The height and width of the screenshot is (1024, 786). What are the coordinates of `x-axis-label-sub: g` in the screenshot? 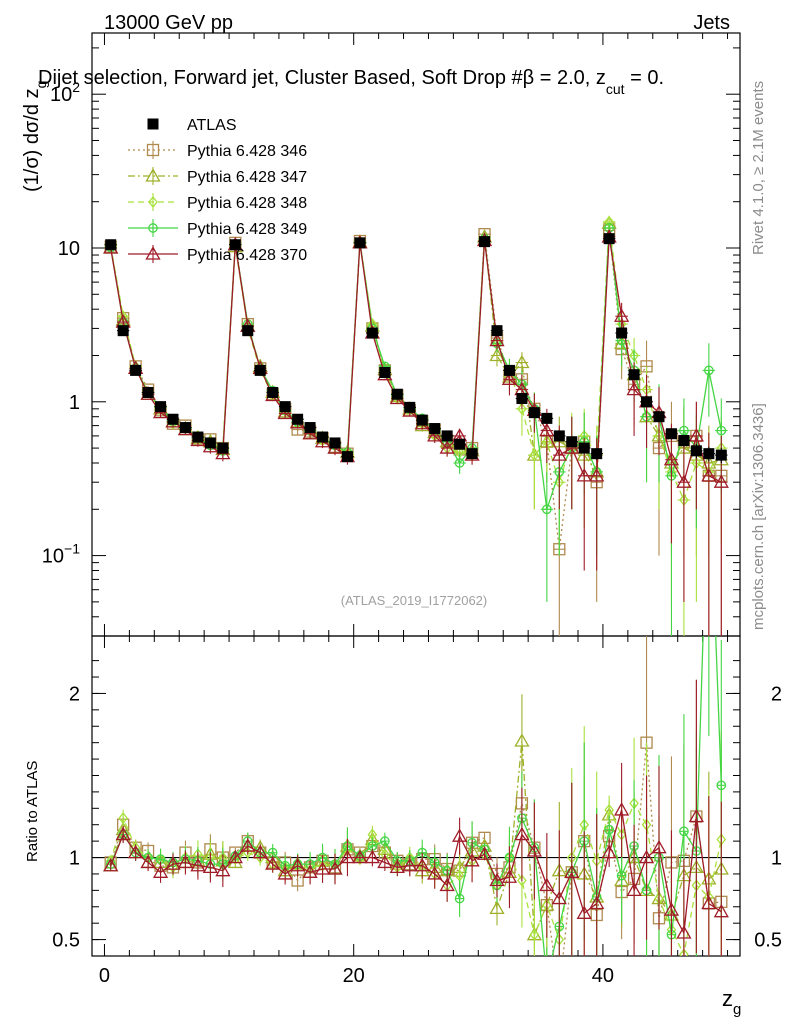 It's located at (737, 1009).